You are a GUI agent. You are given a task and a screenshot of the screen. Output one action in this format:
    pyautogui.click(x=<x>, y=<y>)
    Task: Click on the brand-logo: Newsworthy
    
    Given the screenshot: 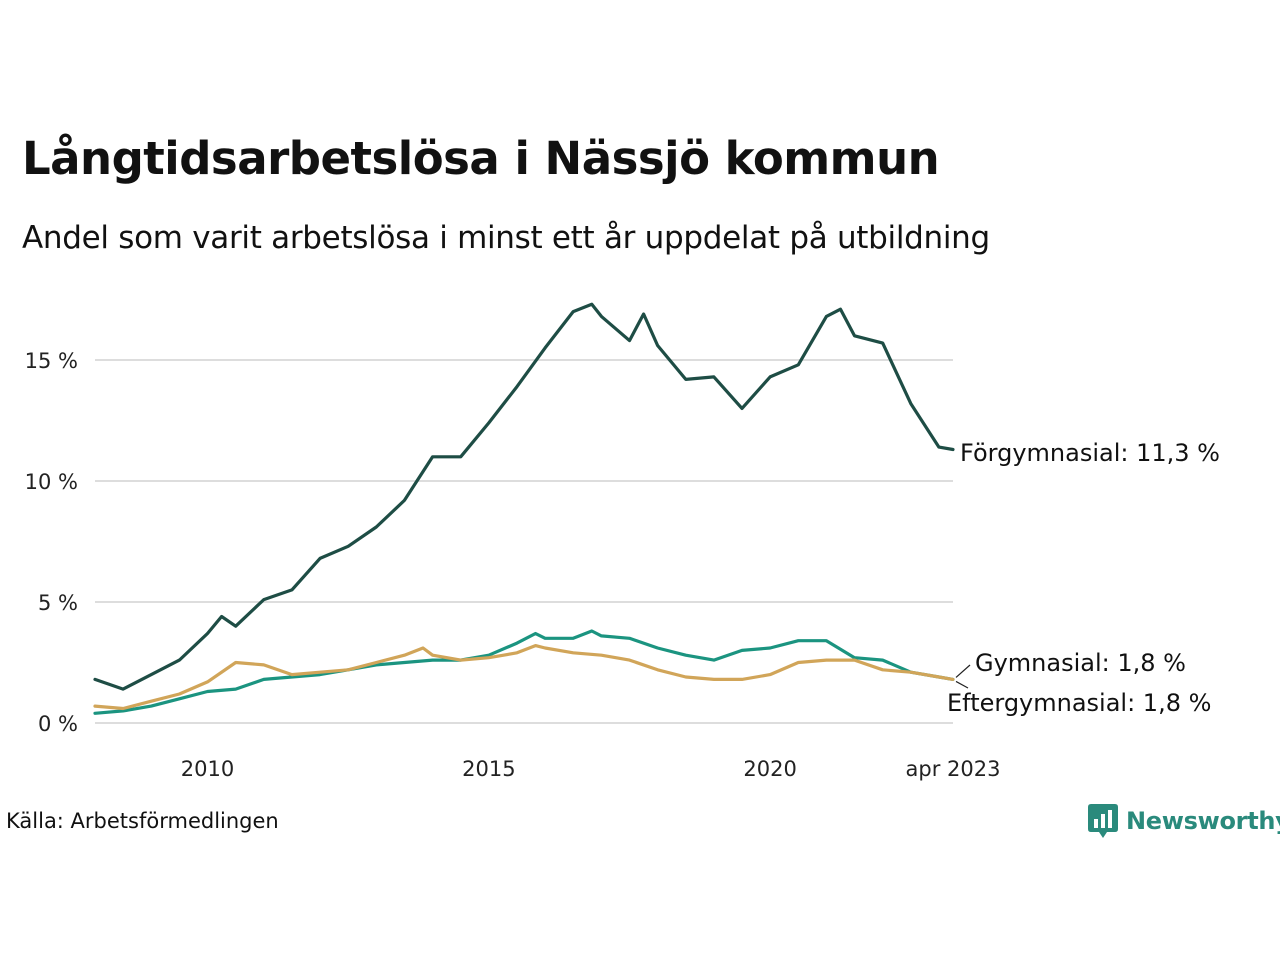 What is the action you would take?
    pyautogui.click(x=1184, y=821)
    